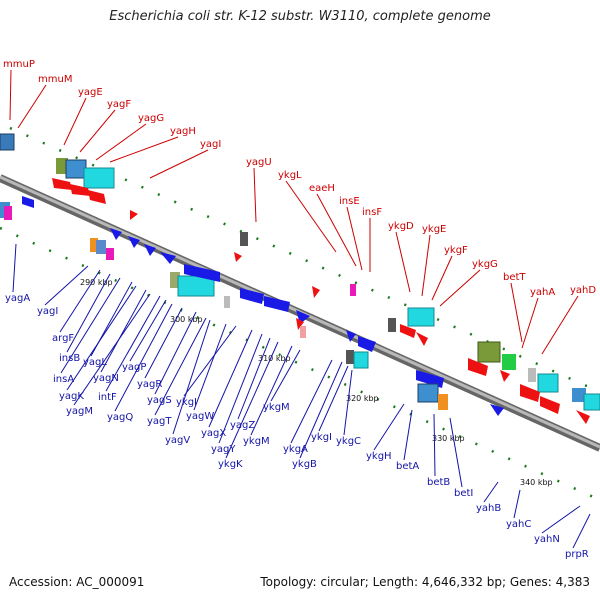  What do you see at coordinates (19, 64) in the screenshot?
I see `forward-gene-label: mmuP` at bounding box center [19, 64].